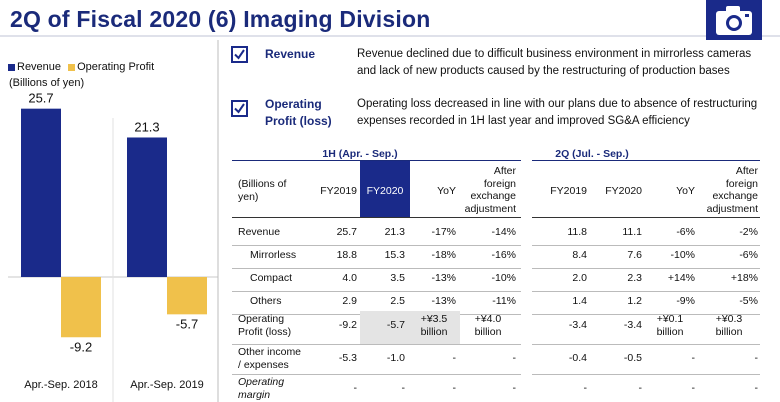  I want to click on table-cell: 15.3, so click(394, 255).